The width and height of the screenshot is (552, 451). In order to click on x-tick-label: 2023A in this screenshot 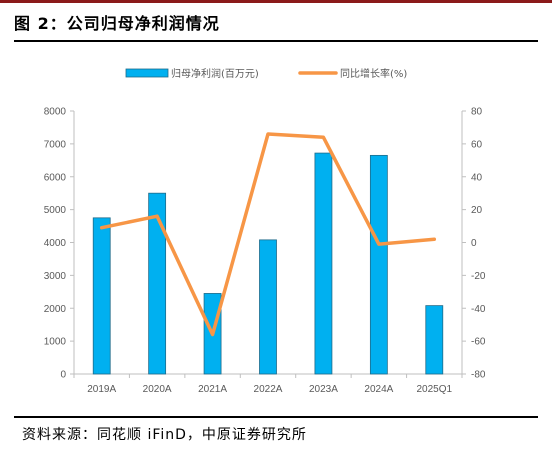, I will do `click(323, 389)`.